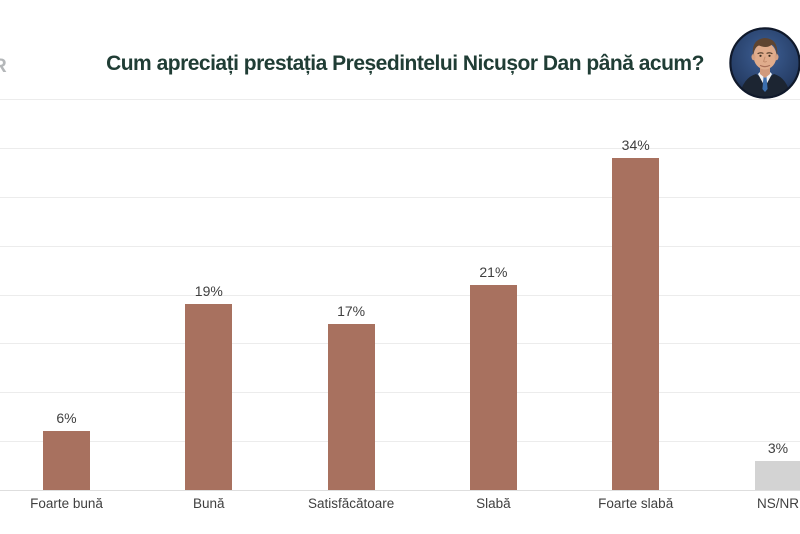 This screenshot has width=800, height=534. I want to click on bar-foarte-slaba, so click(636, 323).